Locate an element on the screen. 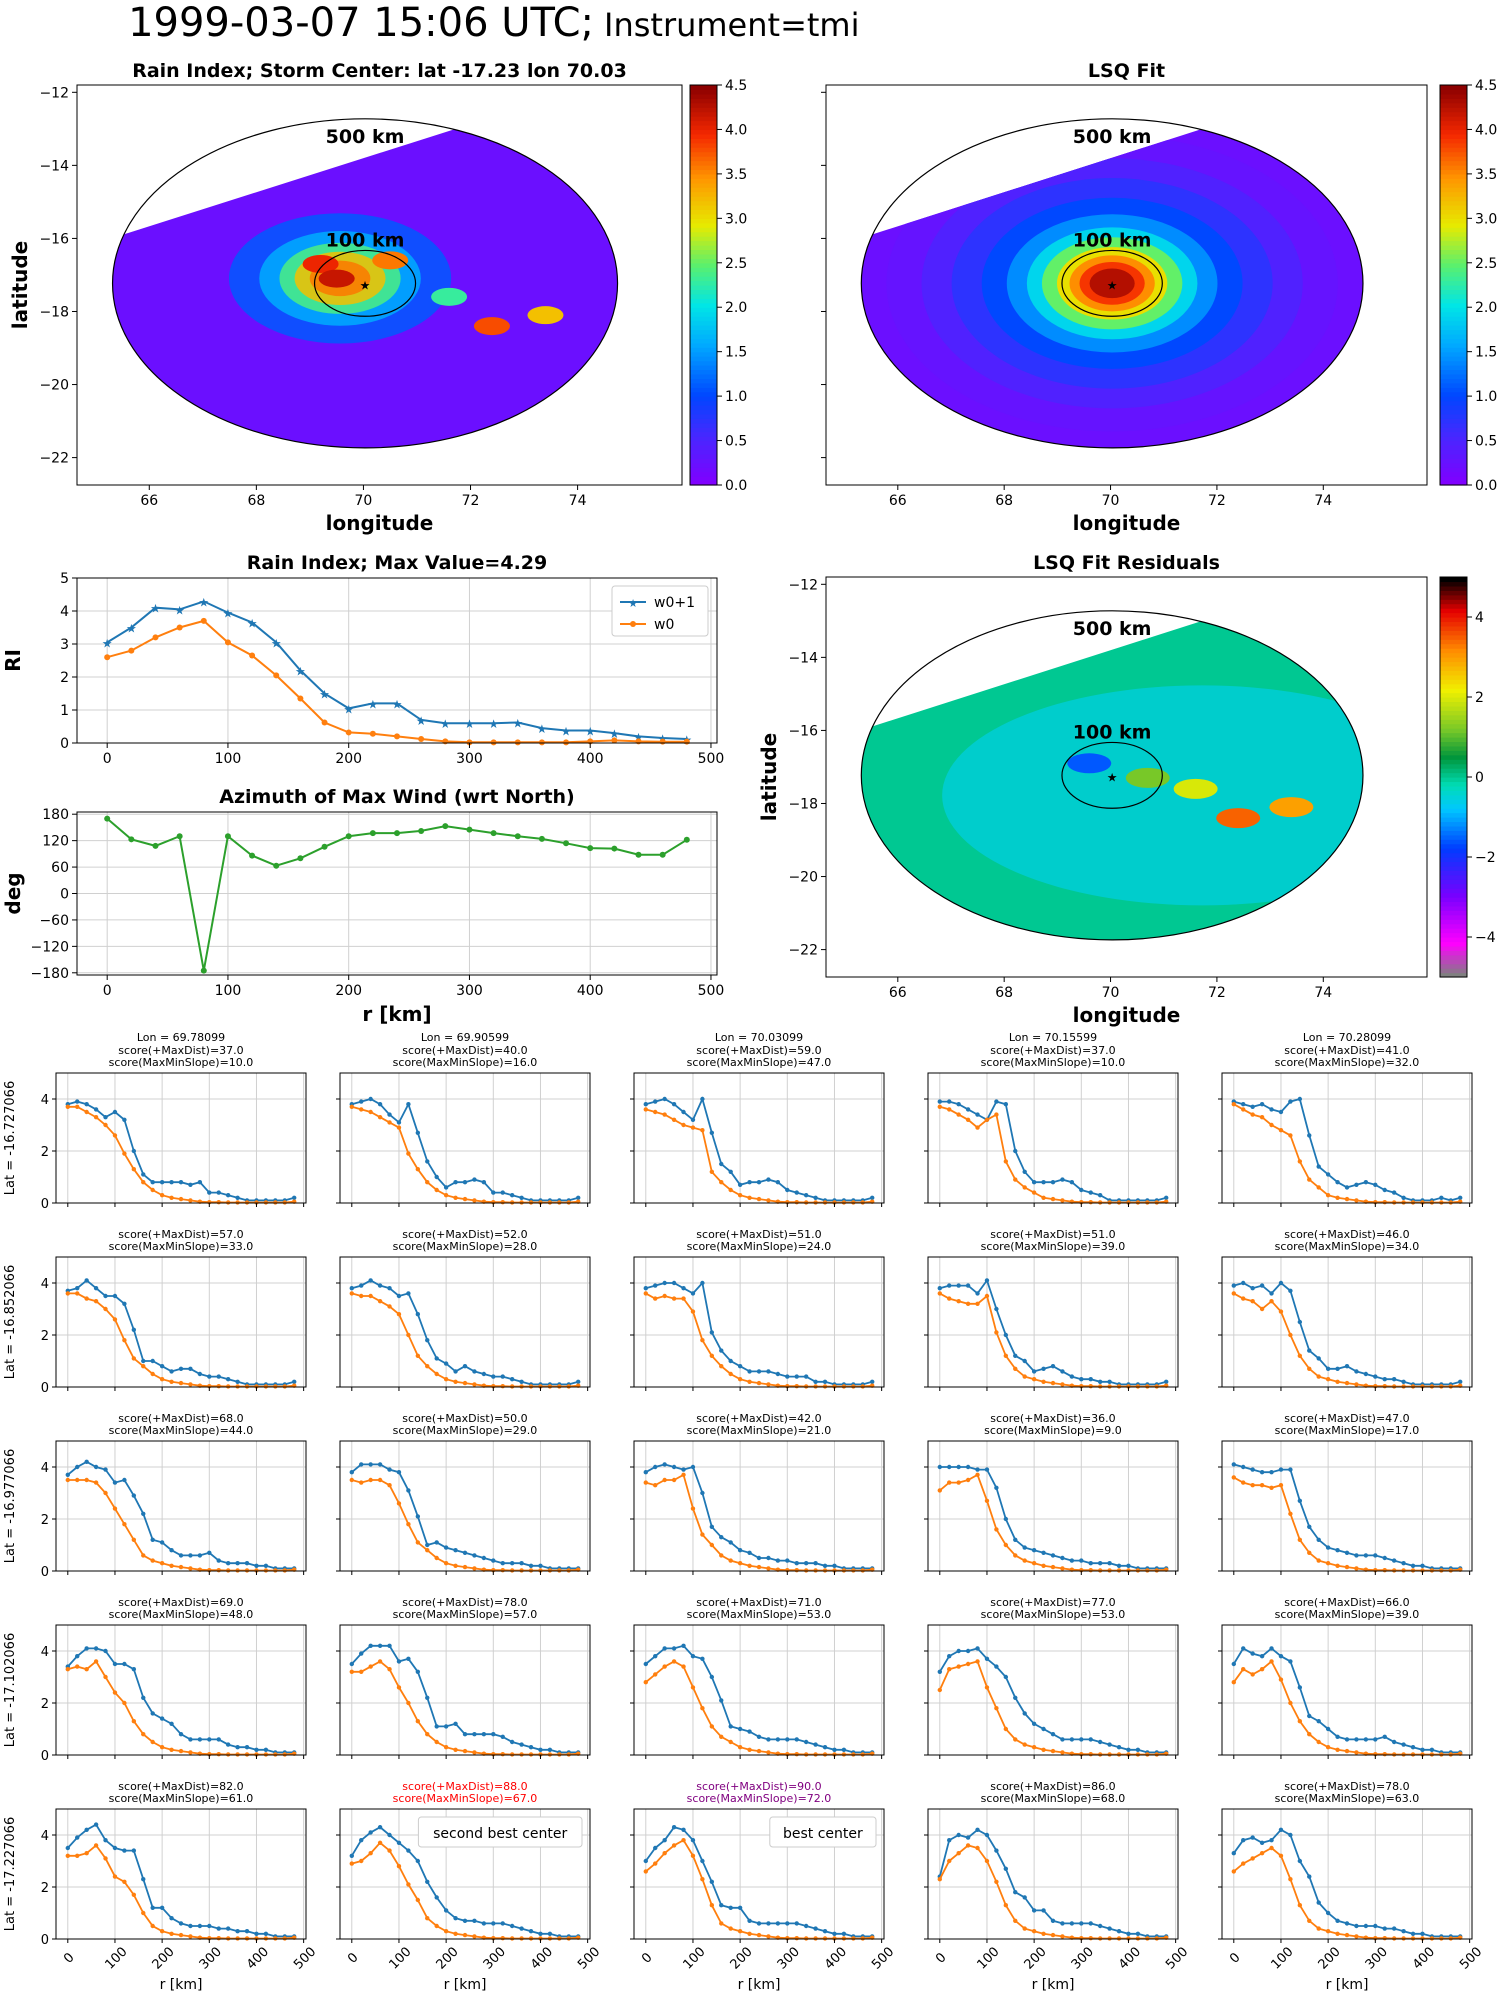  rain-cell is located at coordinates (545, 315).